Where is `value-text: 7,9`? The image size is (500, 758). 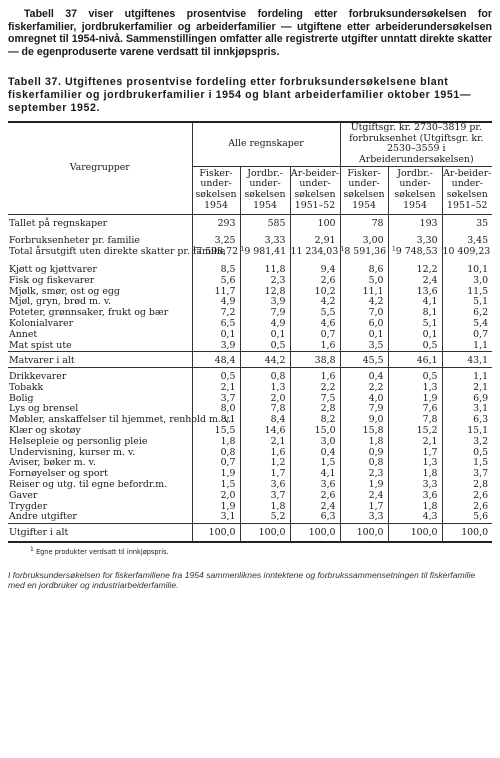 value-text: 7,9 is located at coordinates (278, 313).